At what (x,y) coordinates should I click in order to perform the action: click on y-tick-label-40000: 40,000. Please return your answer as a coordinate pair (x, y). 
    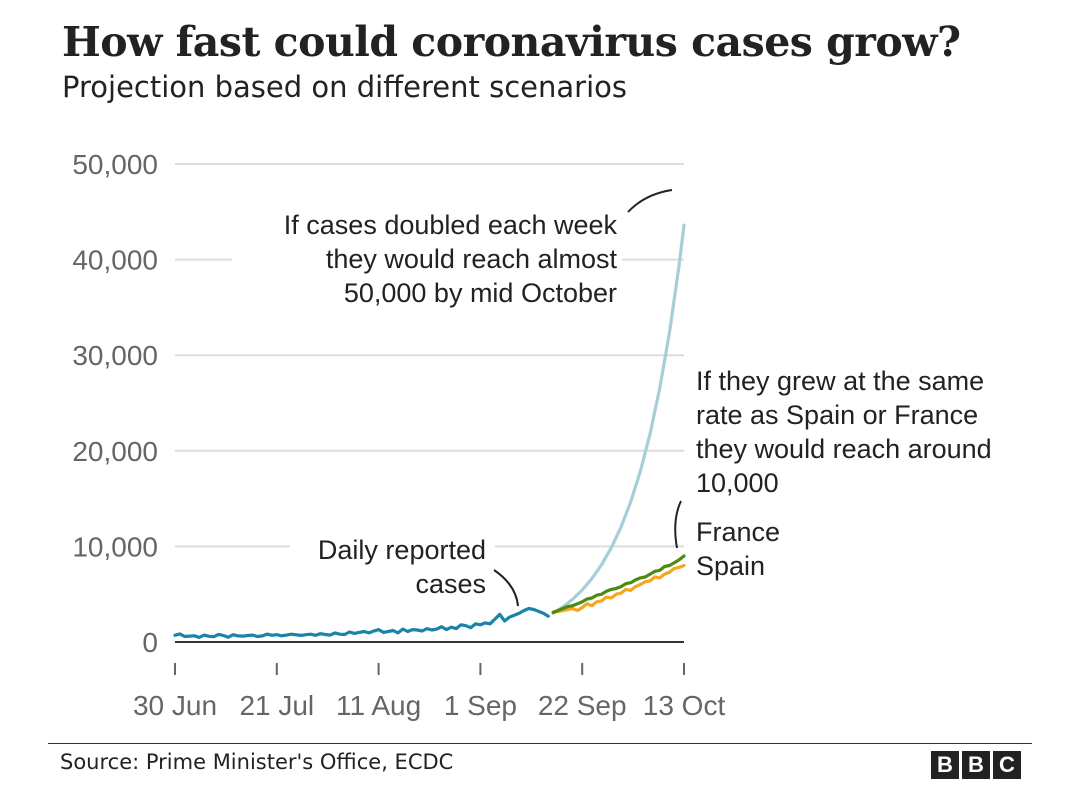
    Looking at the image, I should click on (115, 260).